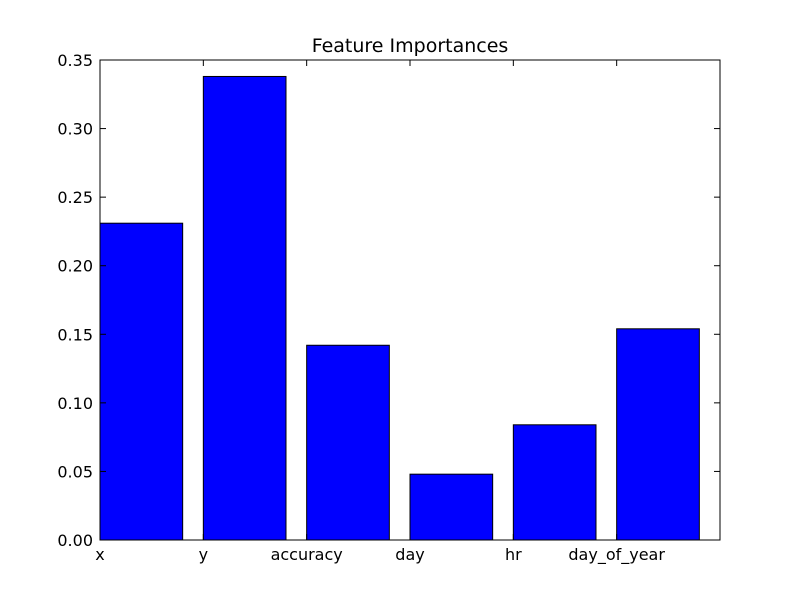  I want to click on bar-y, so click(244, 308).